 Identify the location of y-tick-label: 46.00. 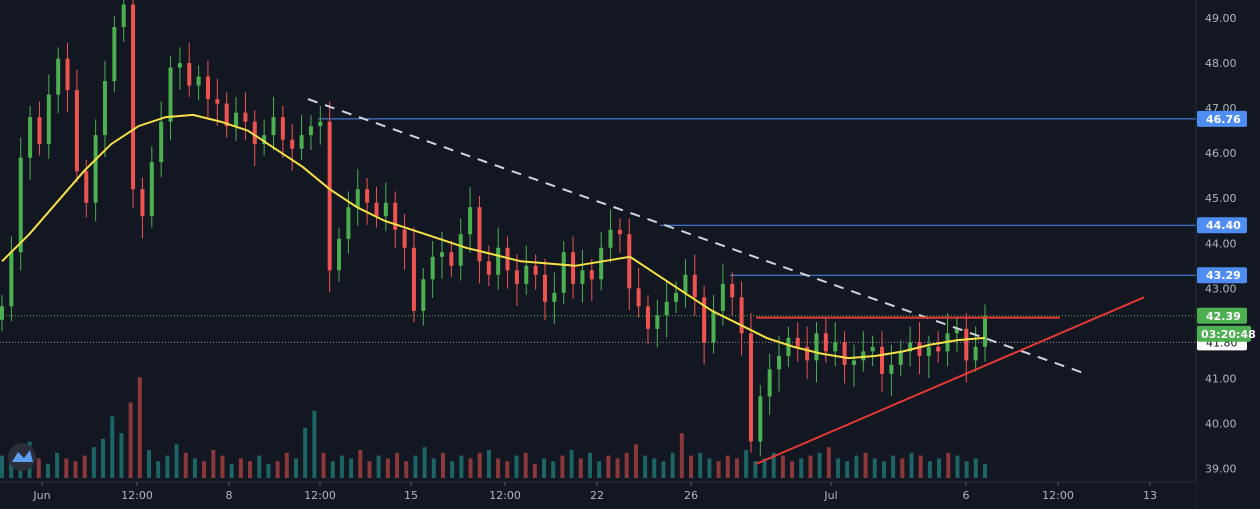
(1221, 153).